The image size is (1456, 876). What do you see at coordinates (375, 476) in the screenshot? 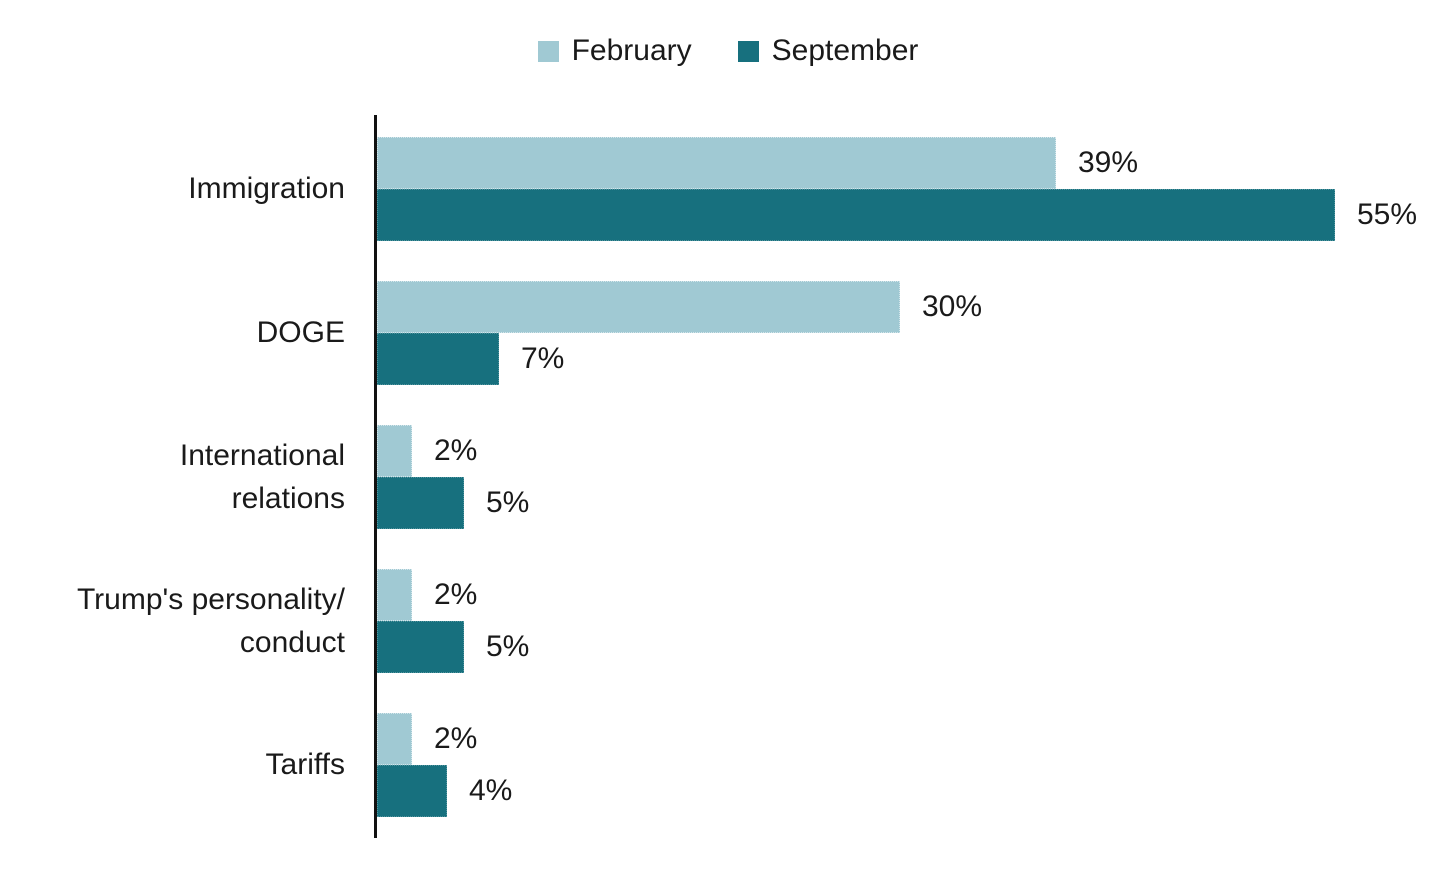
I see `y-axis-line` at bounding box center [375, 476].